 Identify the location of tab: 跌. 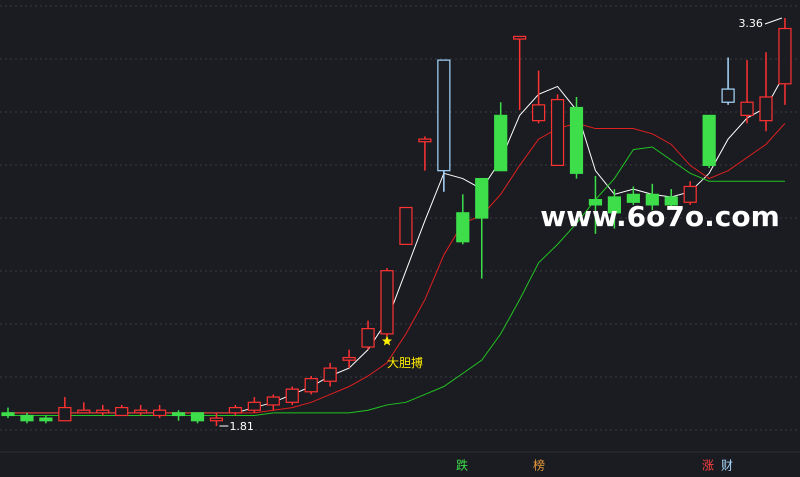
(462, 465).